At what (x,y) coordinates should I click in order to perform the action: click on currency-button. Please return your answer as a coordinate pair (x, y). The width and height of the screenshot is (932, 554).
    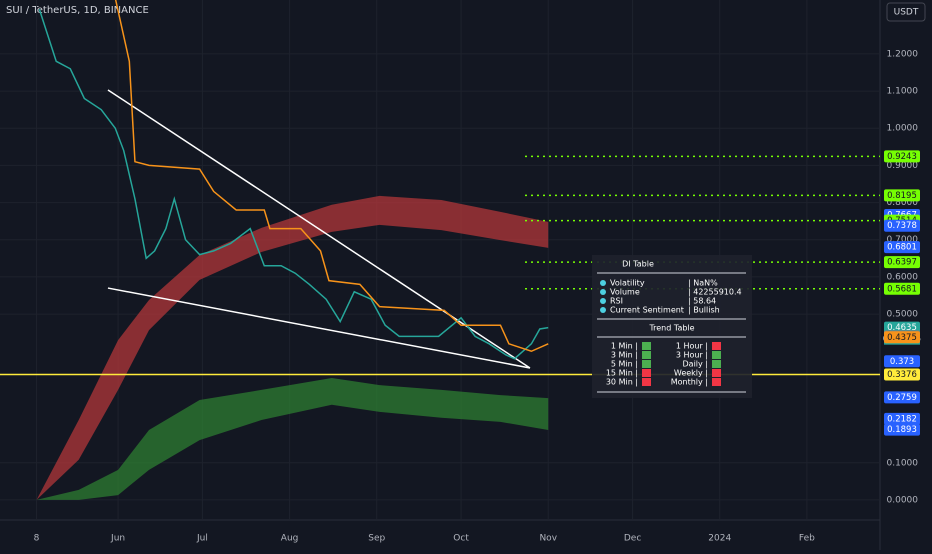
    Looking at the image, I should click on (906, 12).